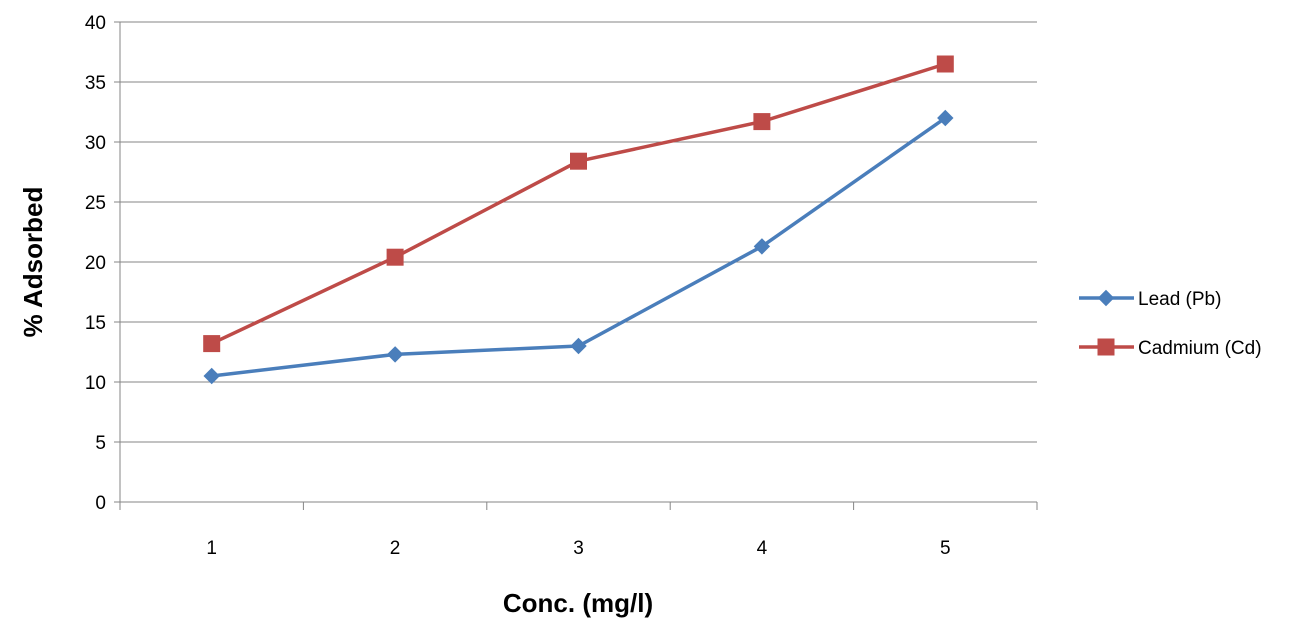  I want to click on x-tick-label: 3, so click(578, 548).